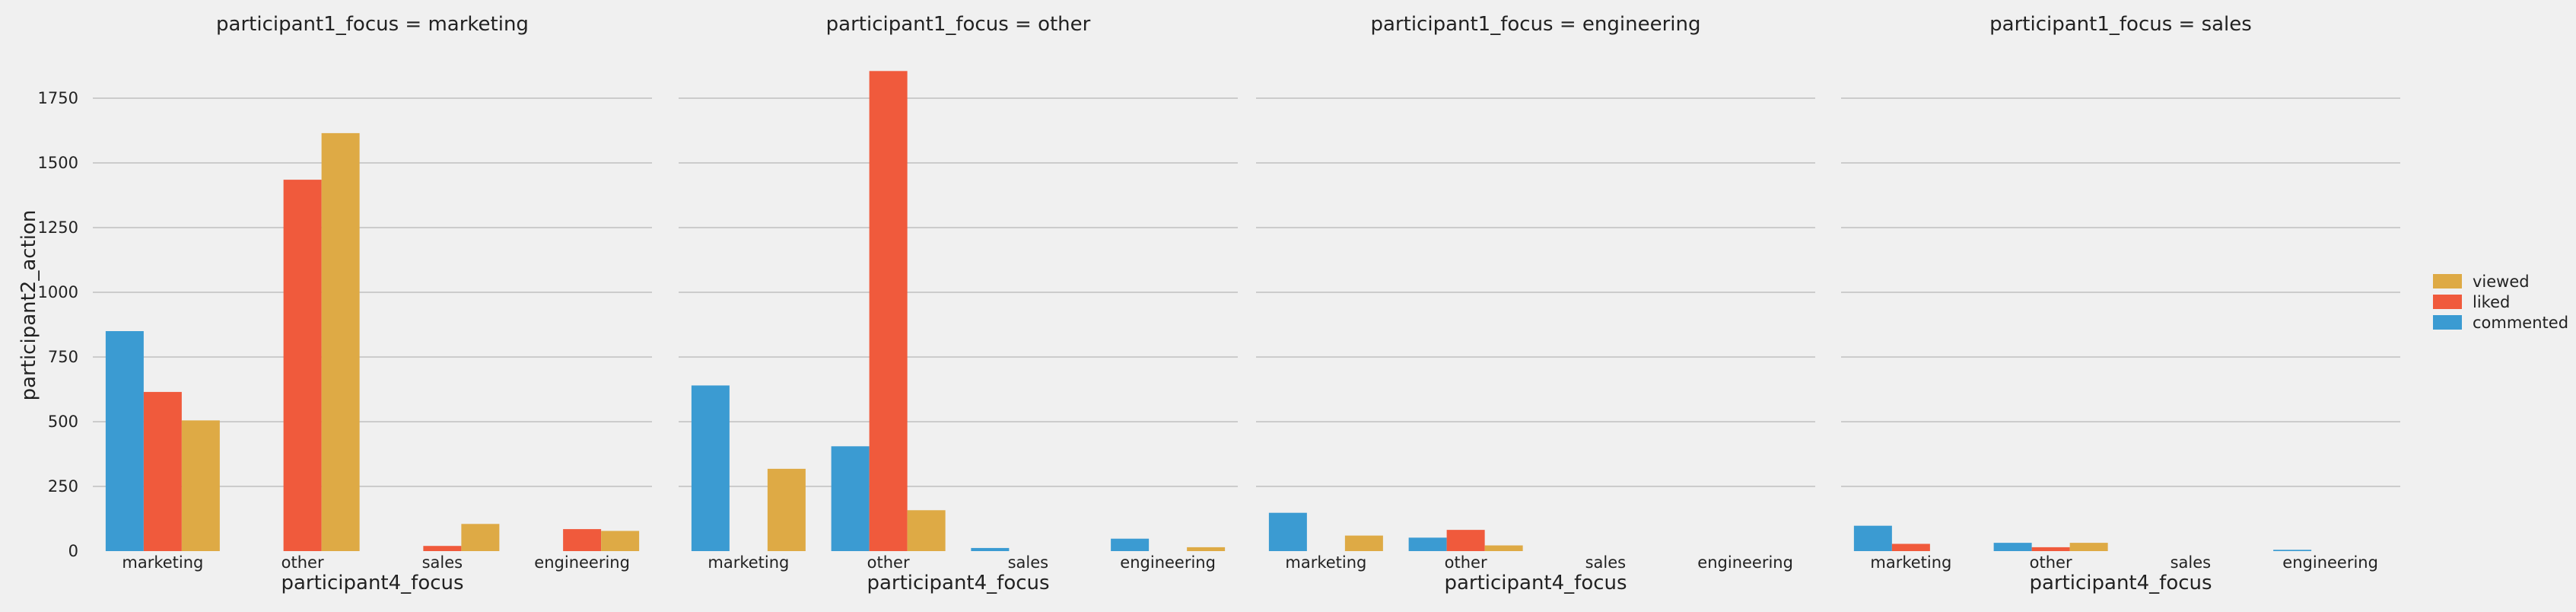 Image resolution: width=2576 pixels, height=612 pixels. What do you see at coordinates (2448, 281) in the screenshot?
I see `legend-swatch-viewed` at bounding box center [2448, 281].